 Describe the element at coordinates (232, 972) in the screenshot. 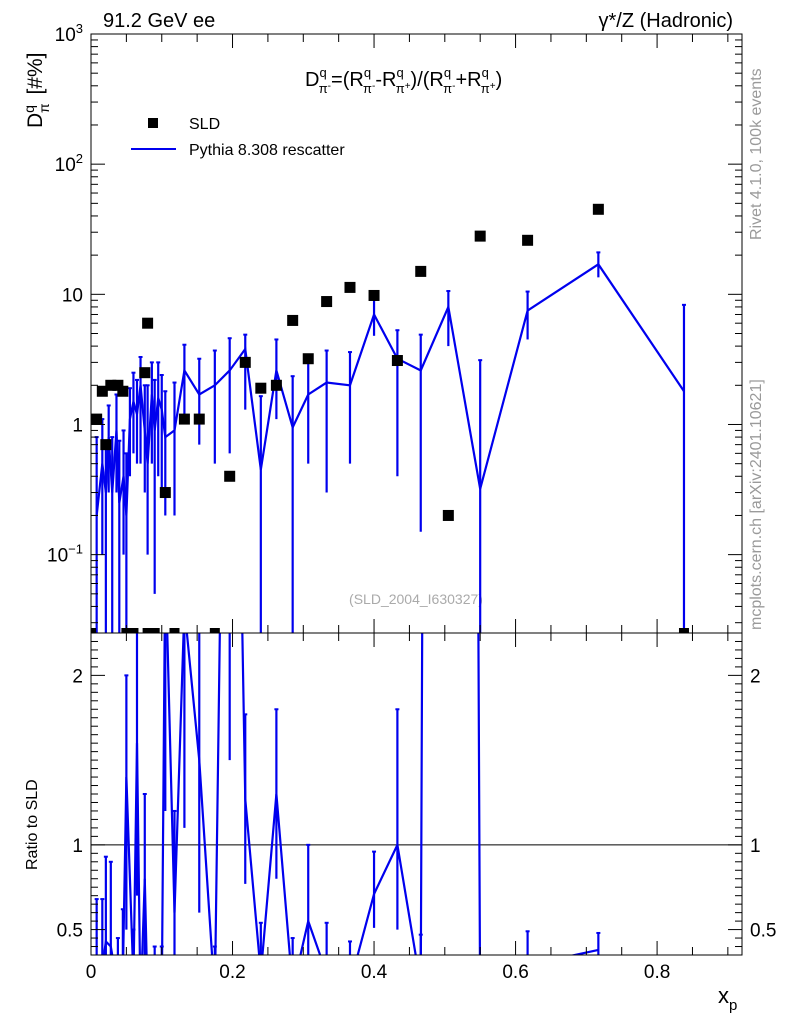

I see `x-tick-label: 0.2` at that location.